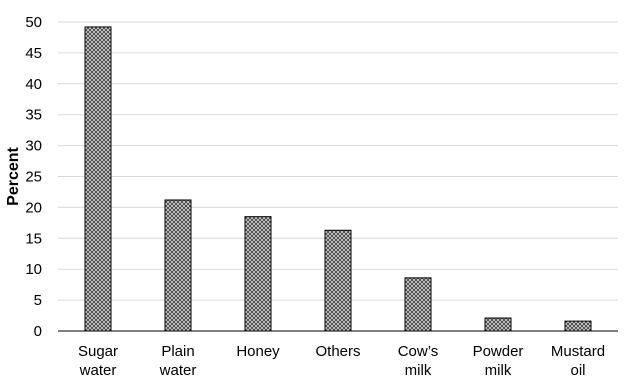 The height and width of the screenshot is (381, 627). Describe the element at coordinates (33, 115) in the screenshot. I see `y-tick-label: 35` at that location.